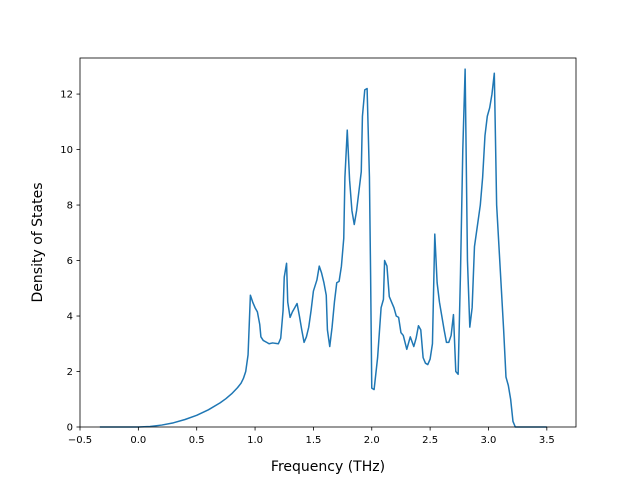 The image size is (640, 480). I want to click on x-tick-label: 2.0, so click(372, 440).